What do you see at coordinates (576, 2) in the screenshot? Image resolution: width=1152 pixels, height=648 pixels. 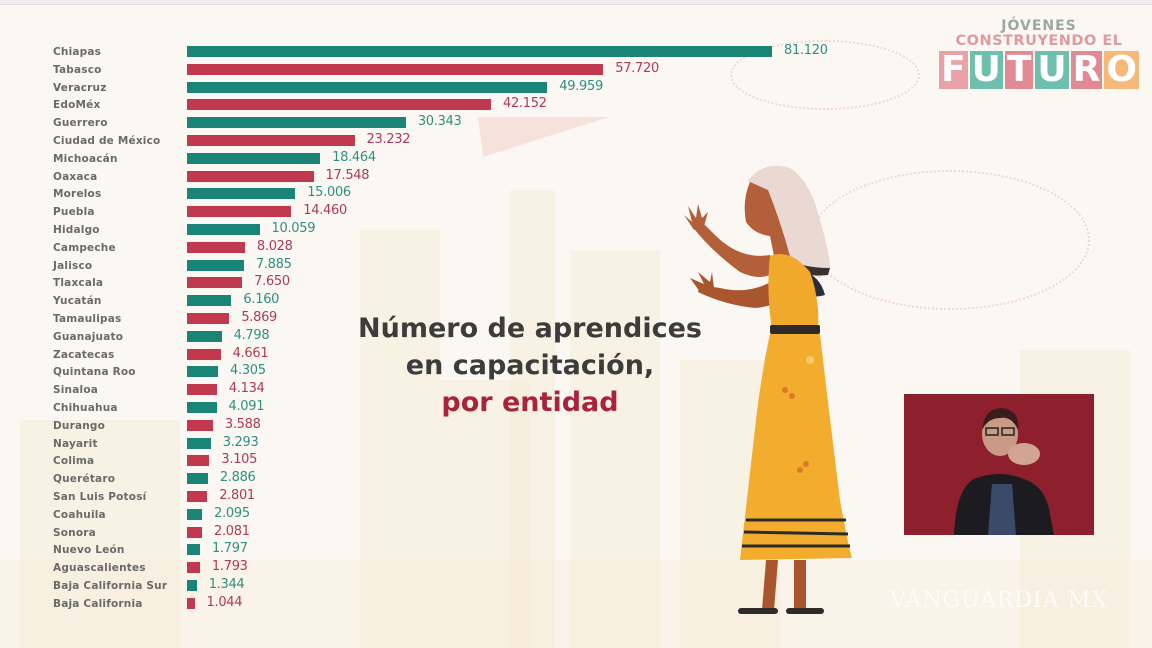 I see `top-border` at bounding box center [576, 2].